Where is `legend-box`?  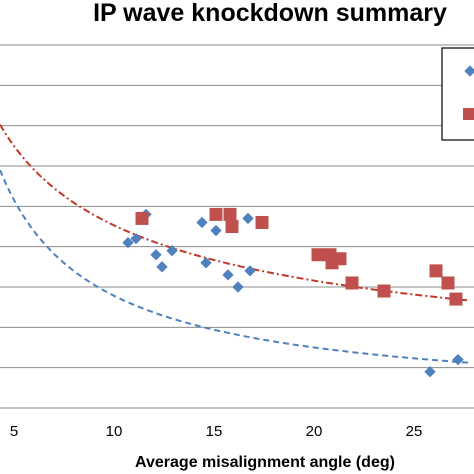
legend-box is located at coordinates (457, 94).